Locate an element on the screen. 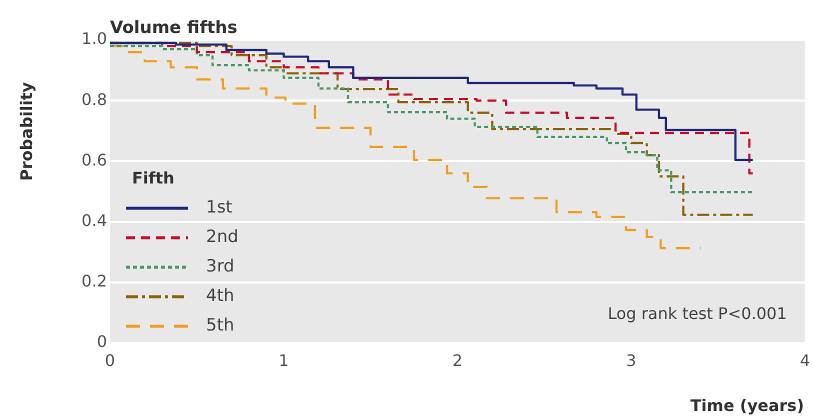 This screenshot has height=419, width=813. legend-title: Fifth is located at coordinates (153, 178).